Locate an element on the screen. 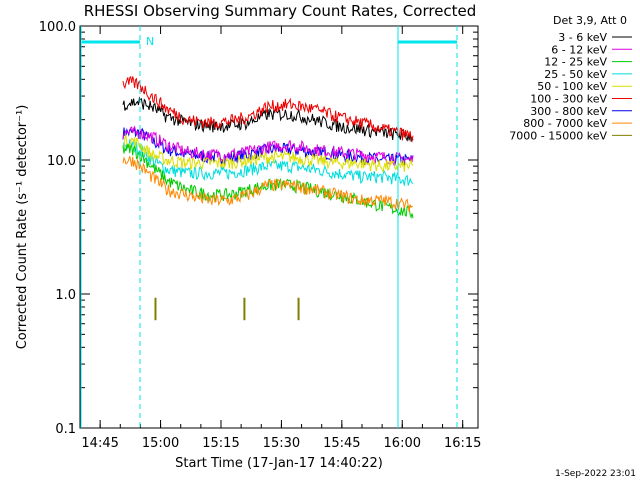 The image size is (640, 480). legend-label: 50 - 100 keV is located at coordinates (572, 86).